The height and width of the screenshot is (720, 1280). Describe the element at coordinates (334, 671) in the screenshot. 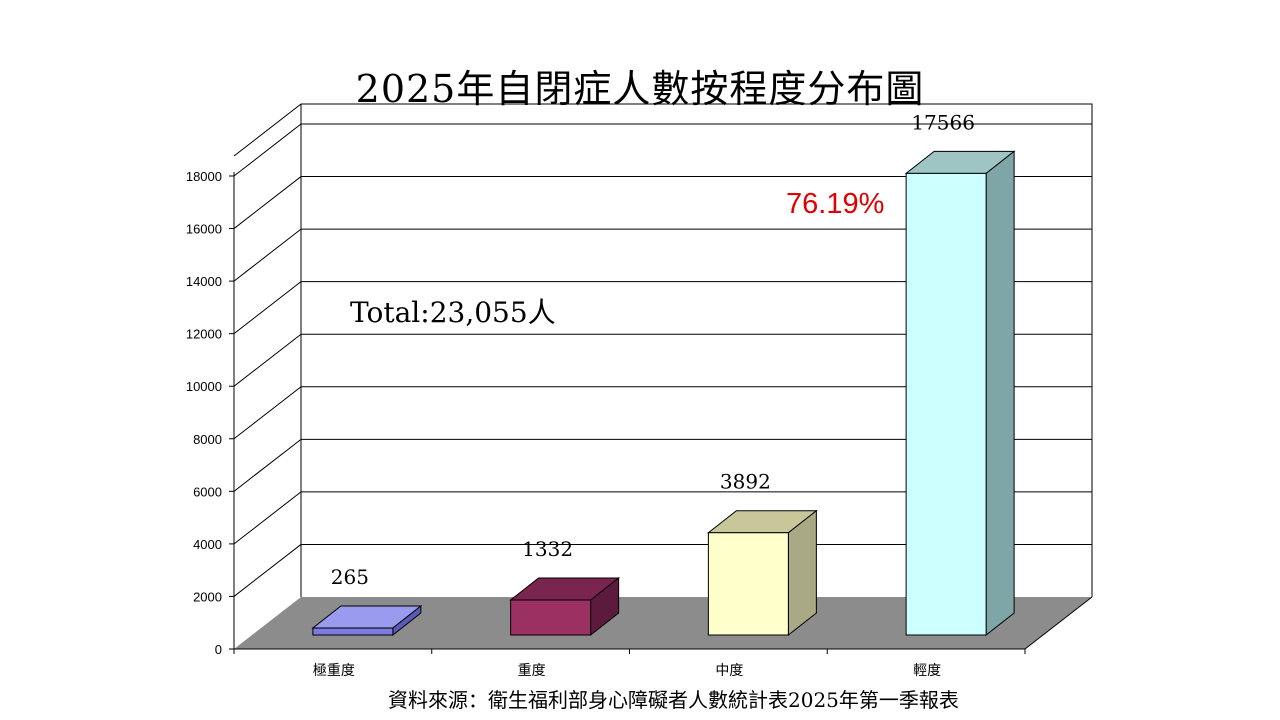

I see `x-tick-label: 極重度` at that location.